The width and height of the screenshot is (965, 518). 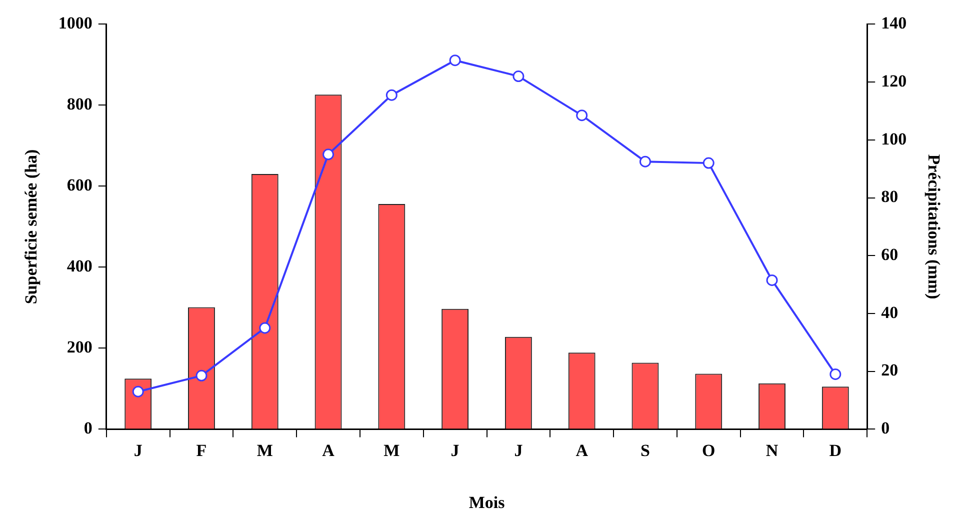 What do you see at coordinates (487, 502) in the screenshot?
I see `x-axis-title: Mois` at bounding box center [487, 502].